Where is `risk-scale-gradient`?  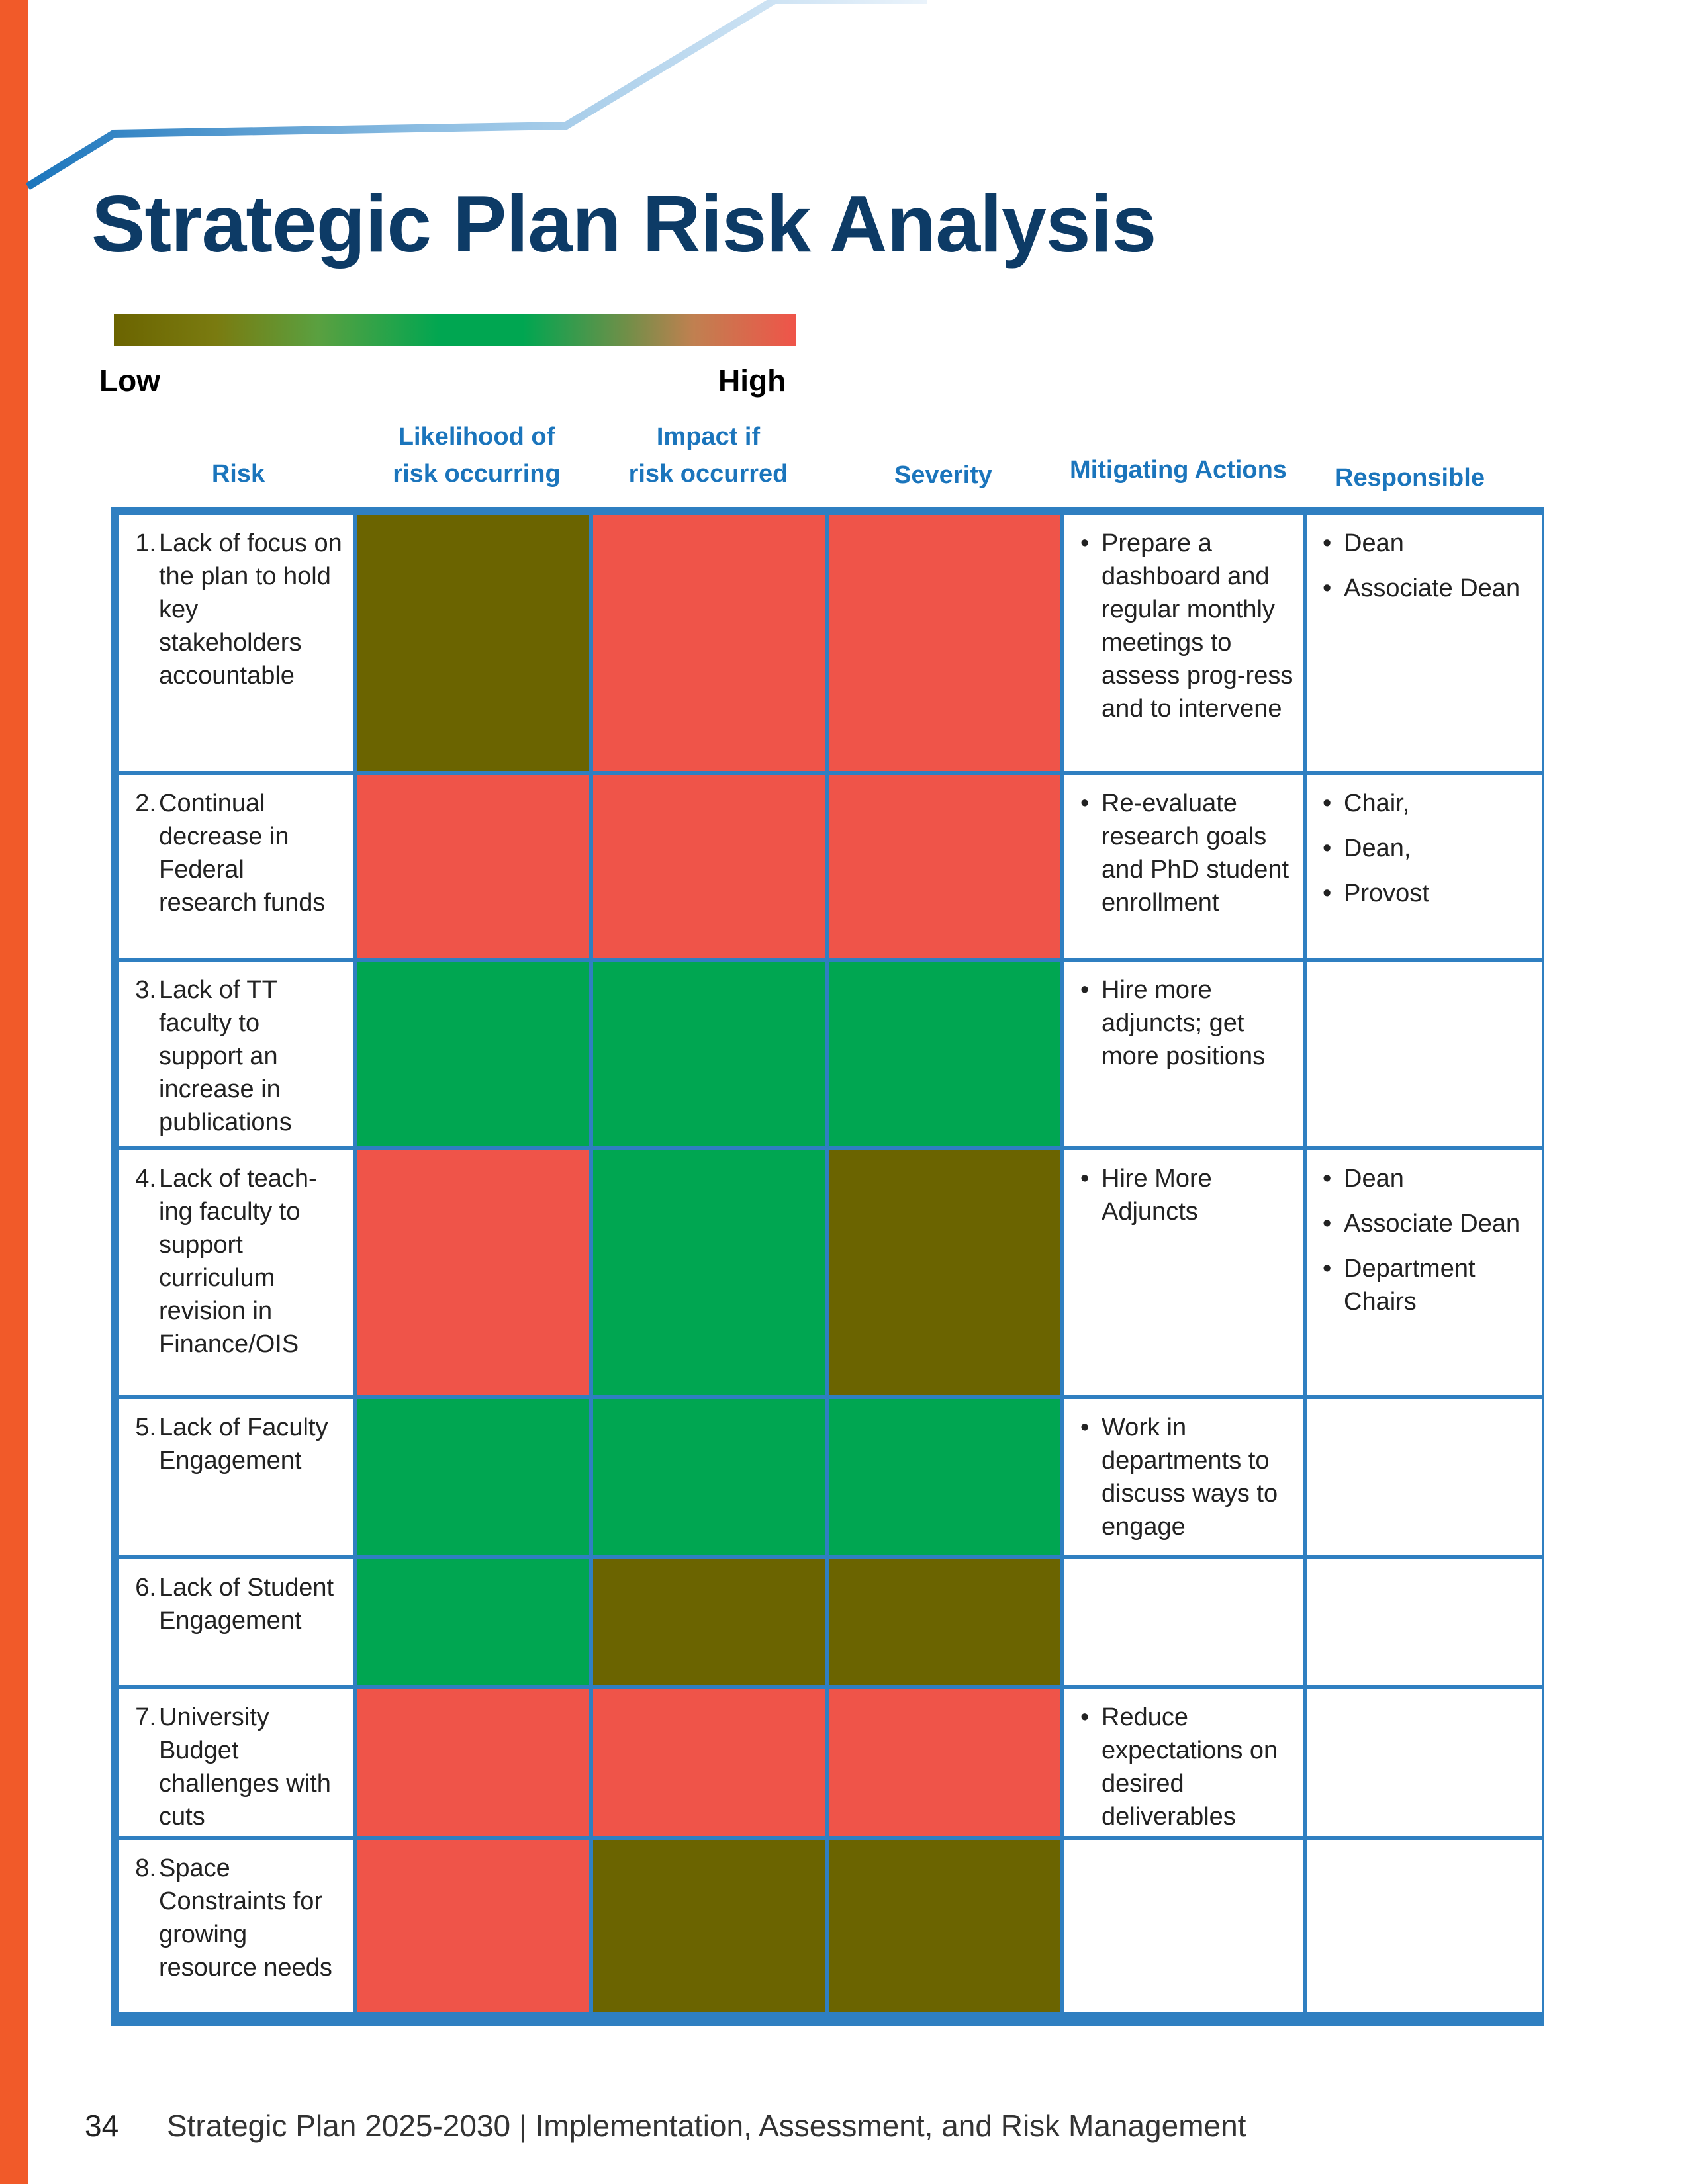 risk-scale-gradient is located at coordinates (455, 330).